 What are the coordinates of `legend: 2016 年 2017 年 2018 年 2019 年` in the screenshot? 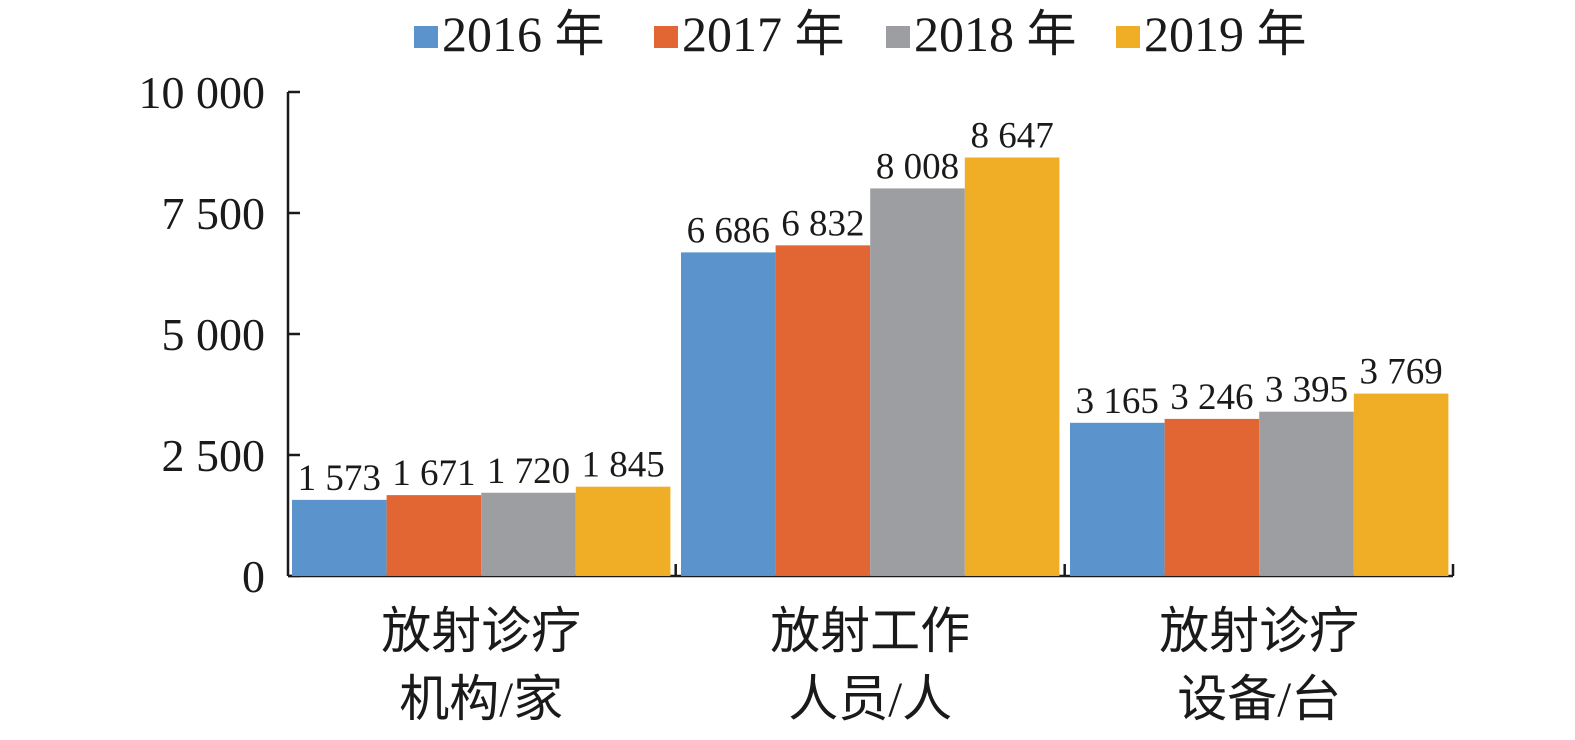 It's located at (860, 34).